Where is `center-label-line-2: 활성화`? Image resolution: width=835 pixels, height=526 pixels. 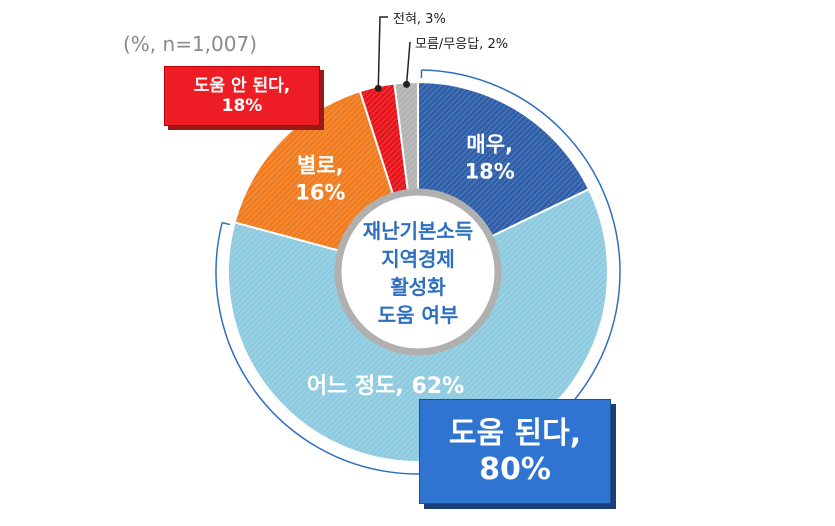
center-label-line-2: 활성화 is located at coordinates (418, 287).